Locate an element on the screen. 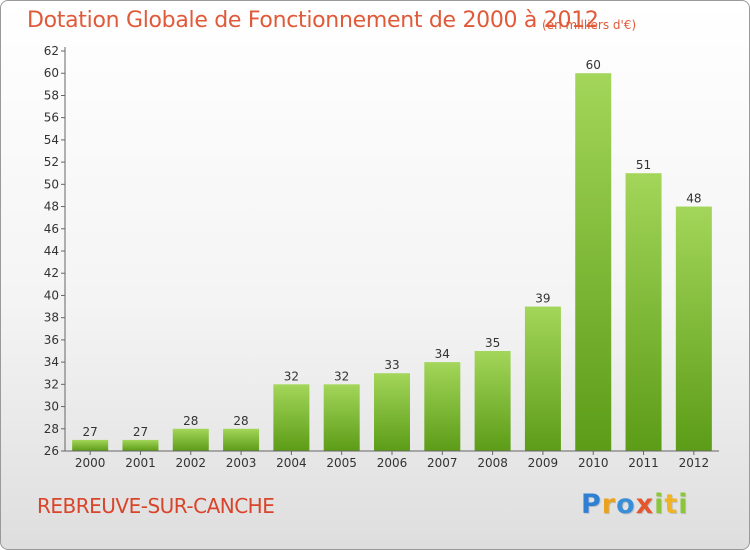  data-label-2011: 51 is located at coordinates (643, 165).